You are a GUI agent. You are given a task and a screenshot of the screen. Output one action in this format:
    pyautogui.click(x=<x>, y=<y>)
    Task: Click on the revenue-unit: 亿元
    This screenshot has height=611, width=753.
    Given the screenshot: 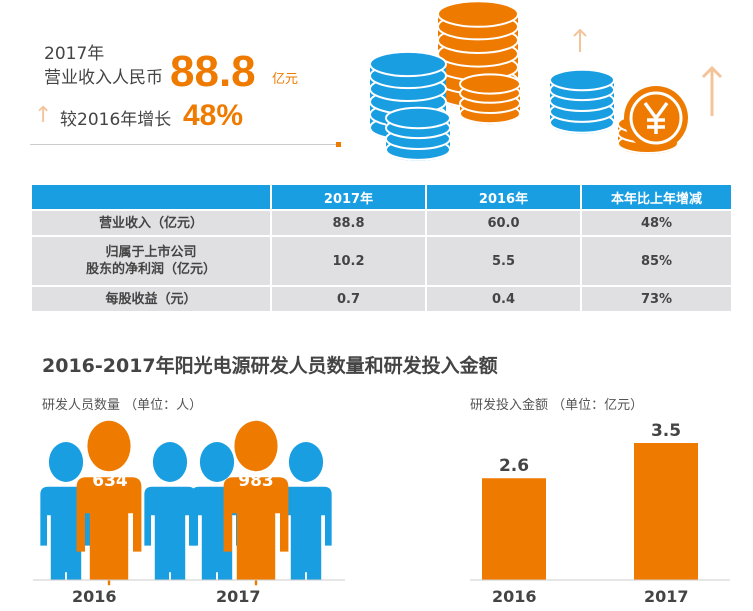 What is the action you would take?
    pyautogui.click(x=285, y=79)
    